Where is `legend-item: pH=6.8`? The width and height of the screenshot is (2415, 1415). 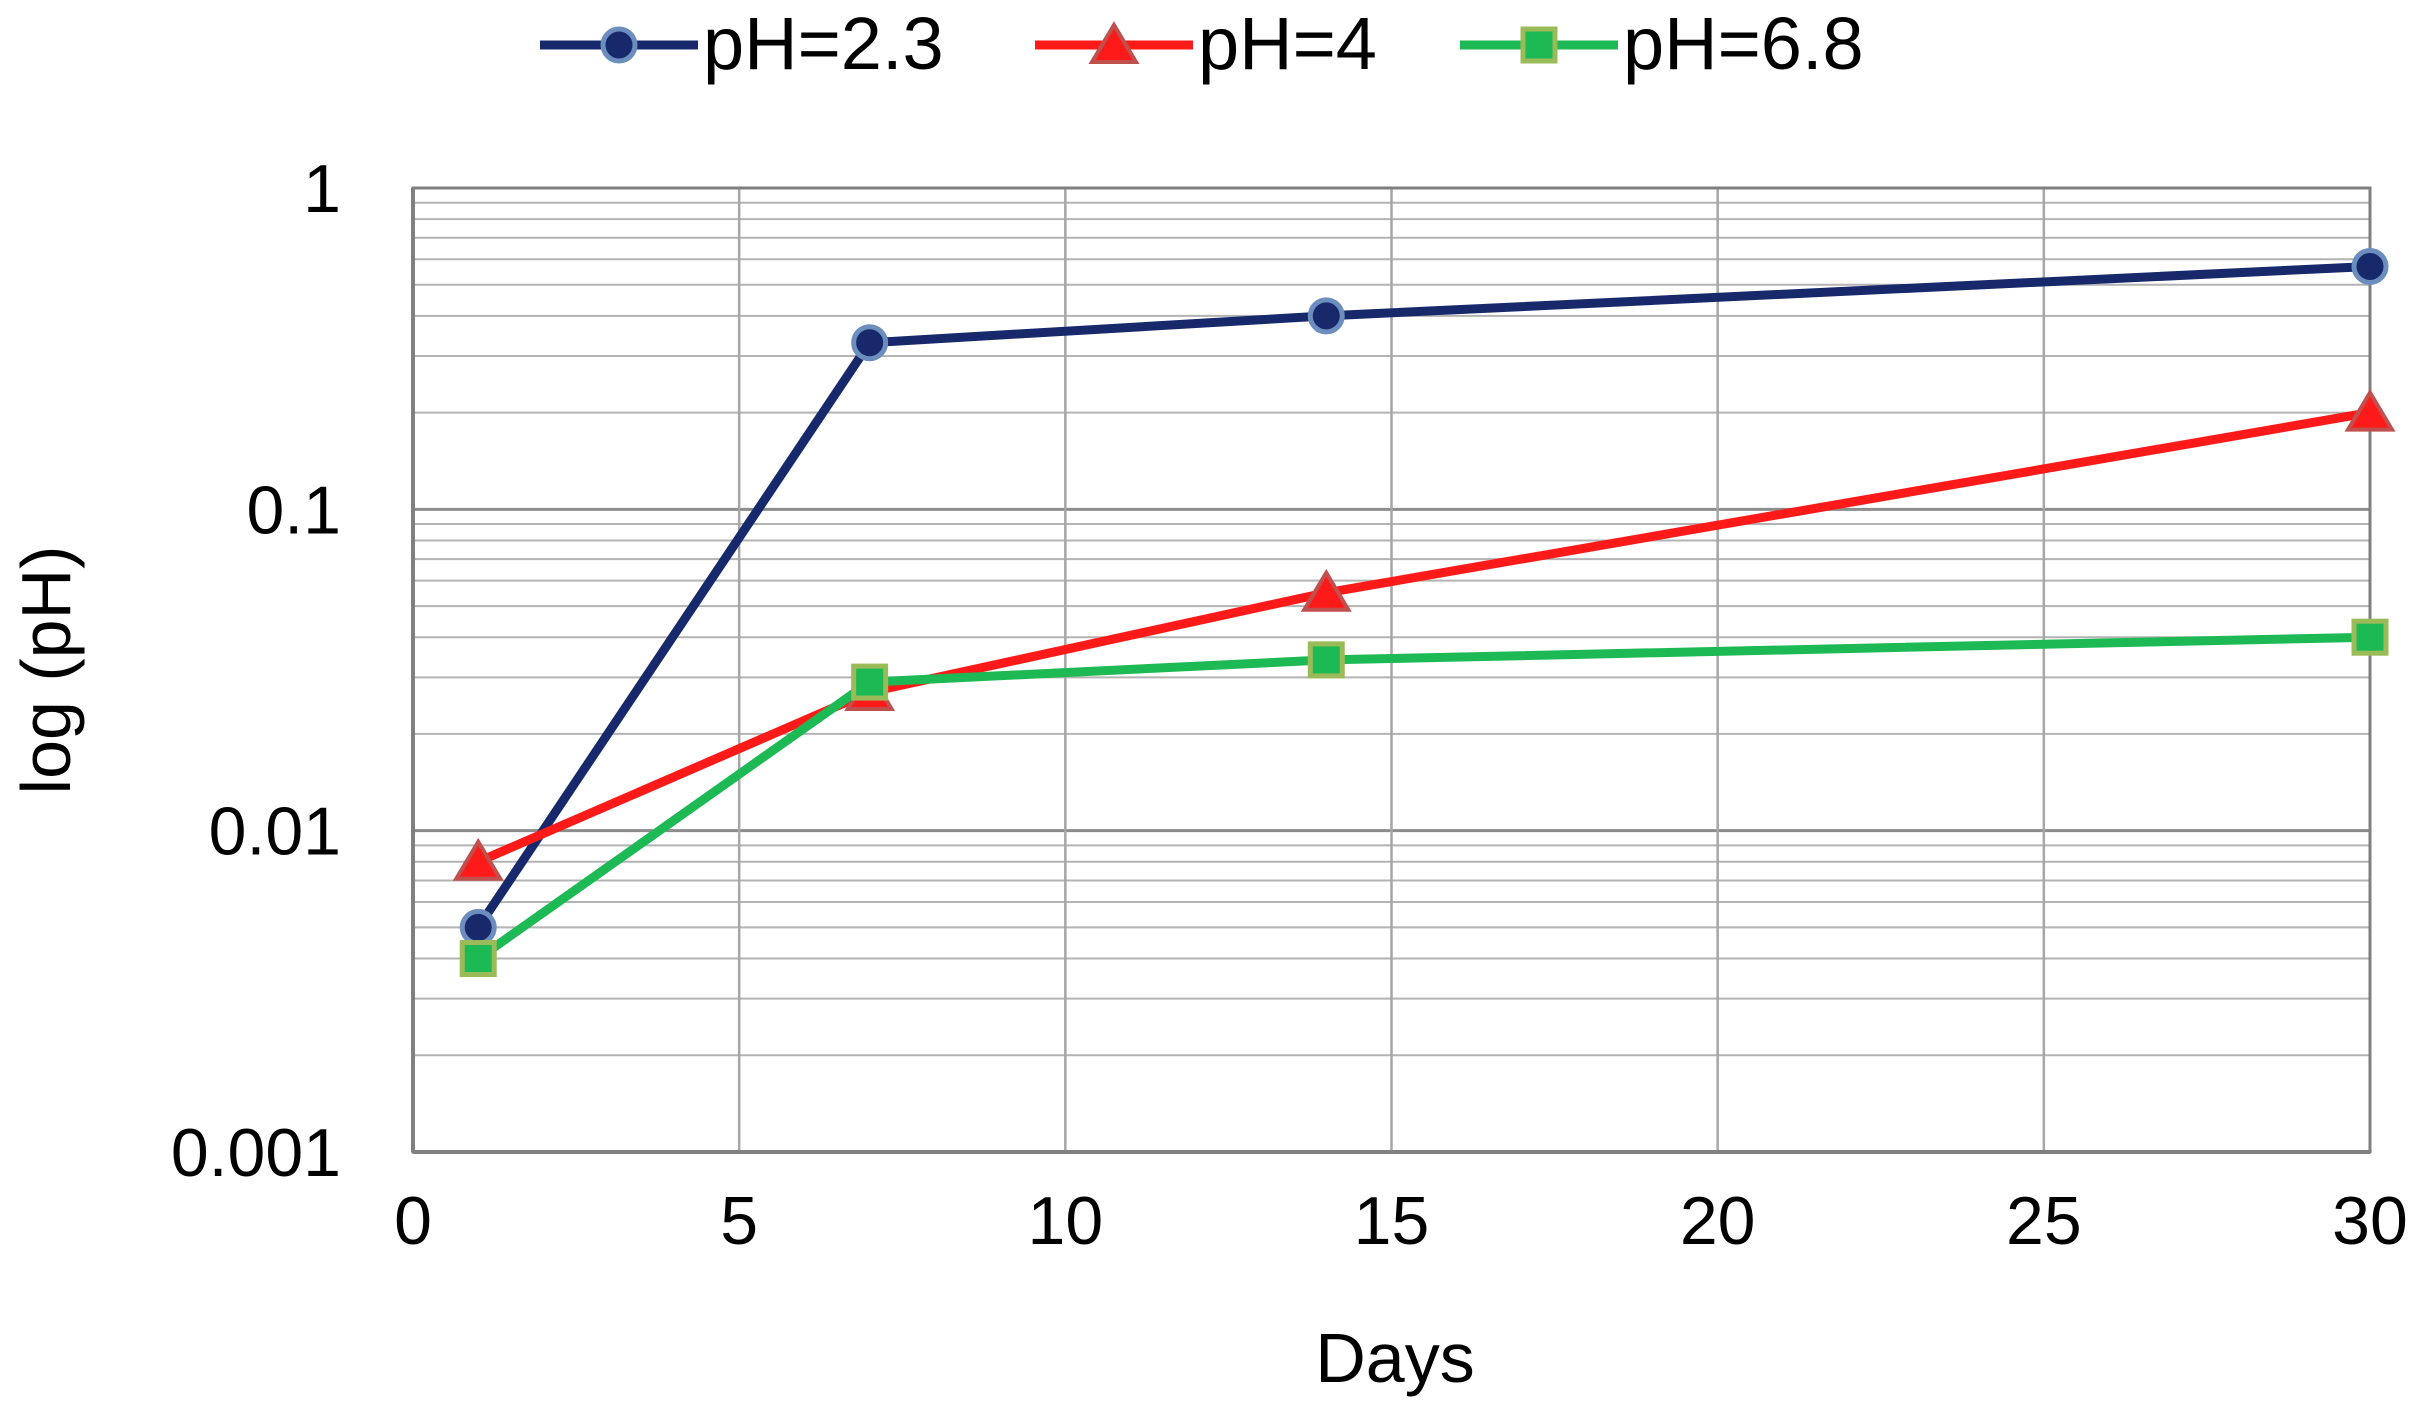 legend-item: pH=6.8 is located at coordinates (1662, 43).